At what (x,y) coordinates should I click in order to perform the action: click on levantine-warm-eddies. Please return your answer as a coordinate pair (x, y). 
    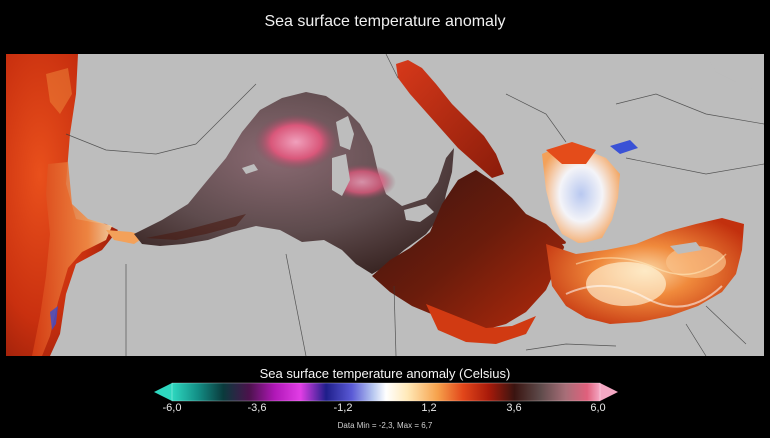
    Looking at the image, I should click on (651, 264).